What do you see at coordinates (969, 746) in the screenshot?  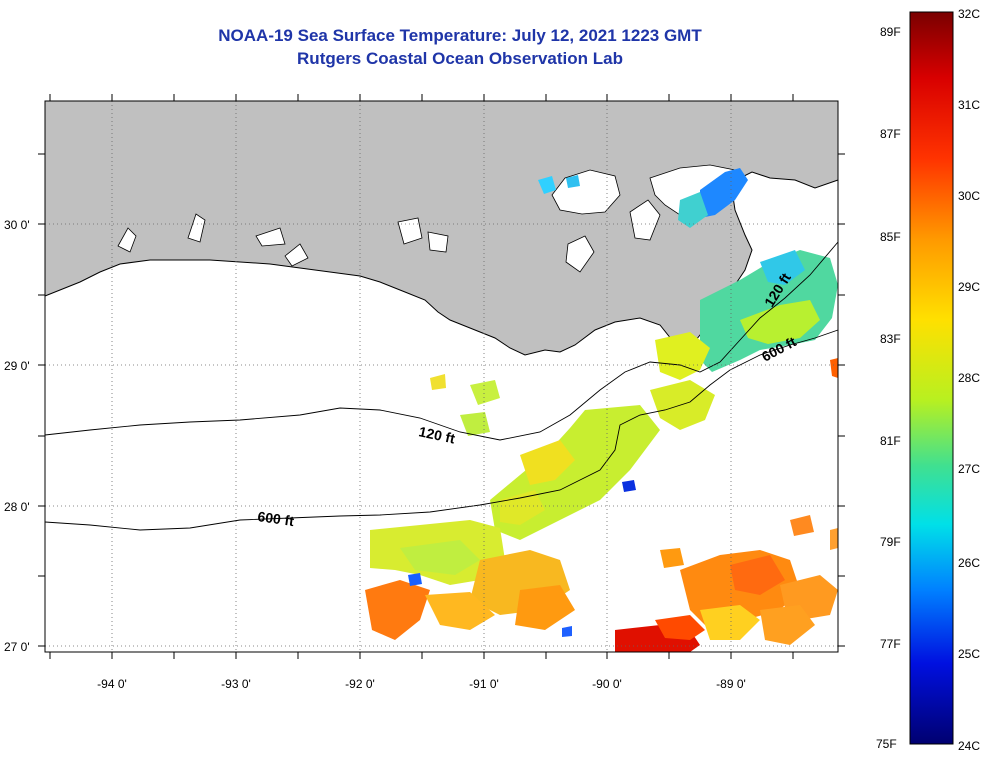 I see `celsius-label: 24C` at bounding box center [969, 746].